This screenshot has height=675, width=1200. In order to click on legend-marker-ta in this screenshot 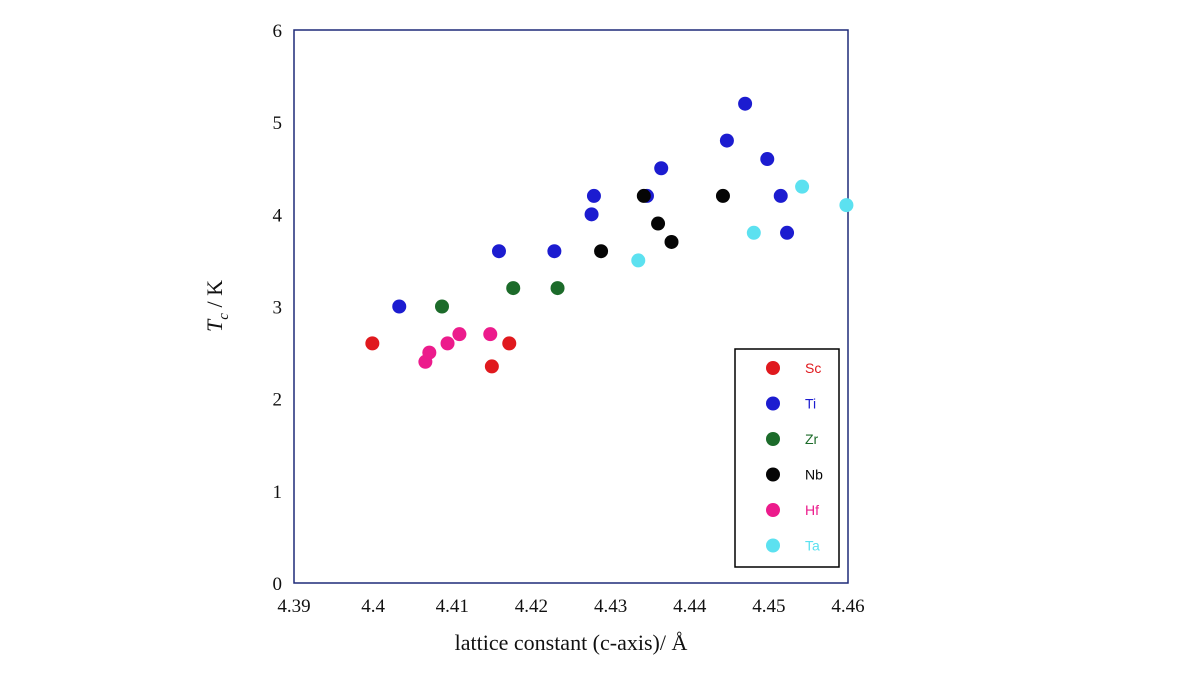, I will do `click(773, 545)`.